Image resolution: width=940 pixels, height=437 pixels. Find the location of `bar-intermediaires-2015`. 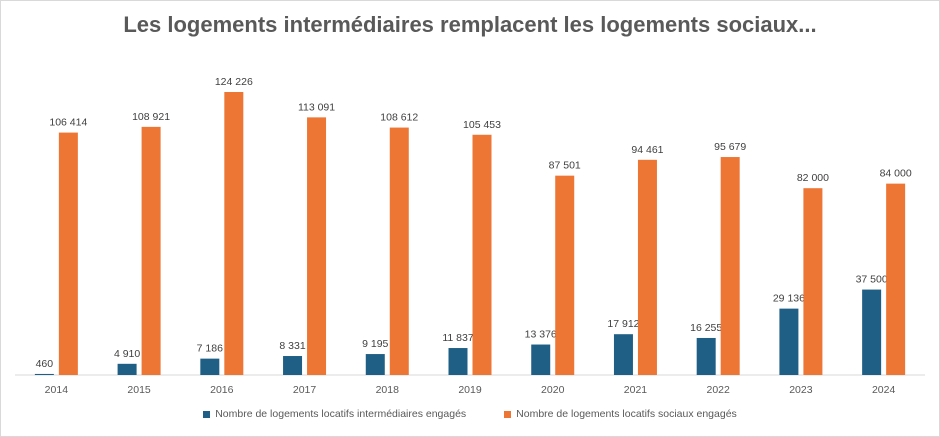

bar-intermediaires-2015 is located at coordinates (127, 369).